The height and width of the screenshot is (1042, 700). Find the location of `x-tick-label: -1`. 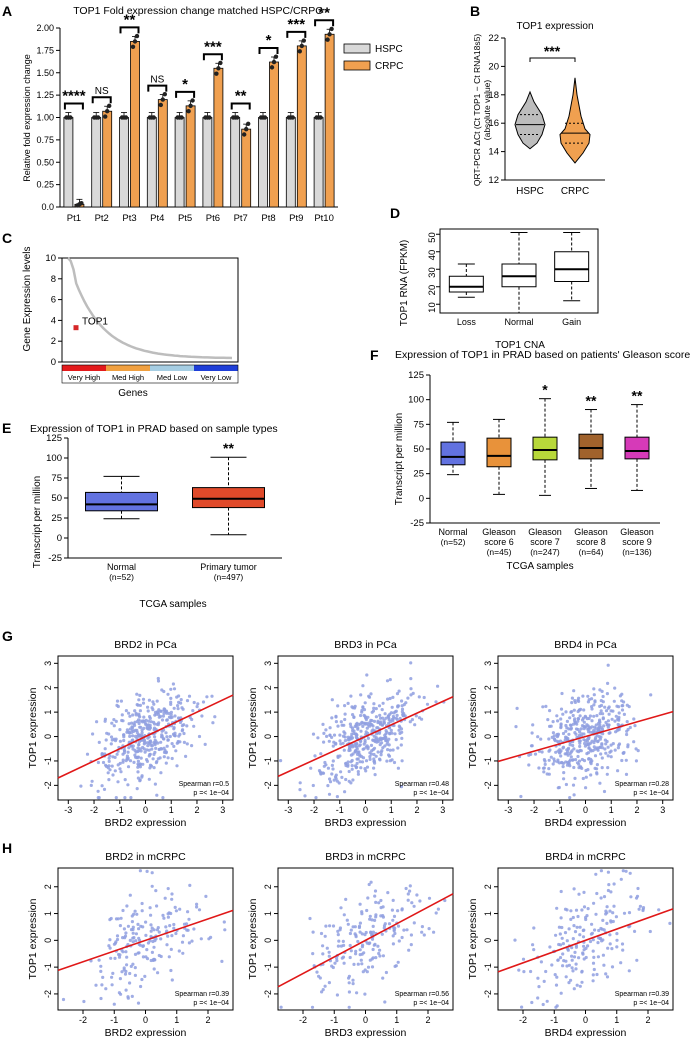

x-tick-label: -1 is located at coordinates (554, 1020).